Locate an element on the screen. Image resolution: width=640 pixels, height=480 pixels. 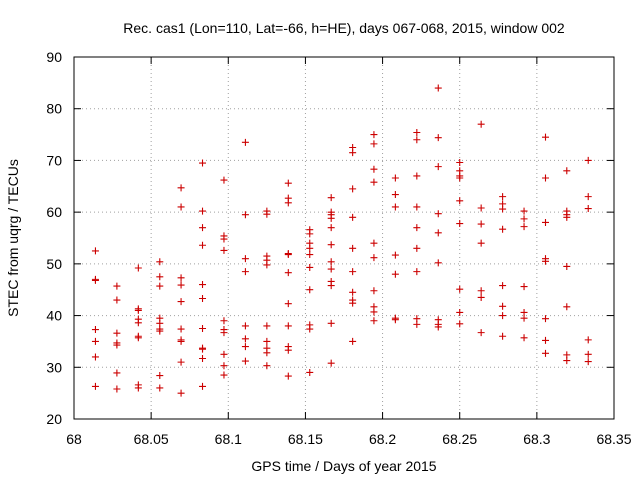
x-tick-label: 68.35 is located at coordinates (613, 439).